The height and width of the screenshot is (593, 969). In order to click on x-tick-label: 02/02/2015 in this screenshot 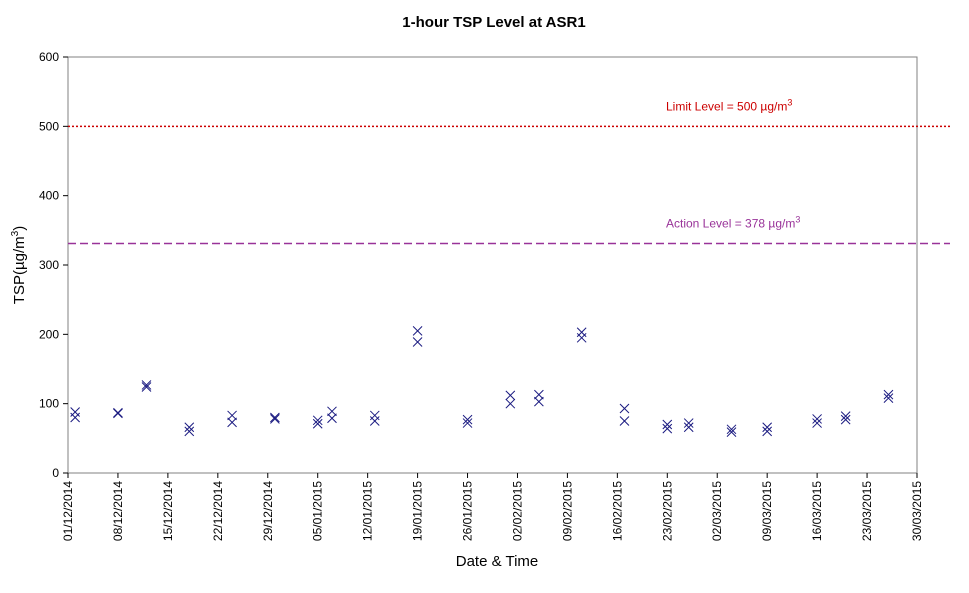, I will do `click(517, 511)`.